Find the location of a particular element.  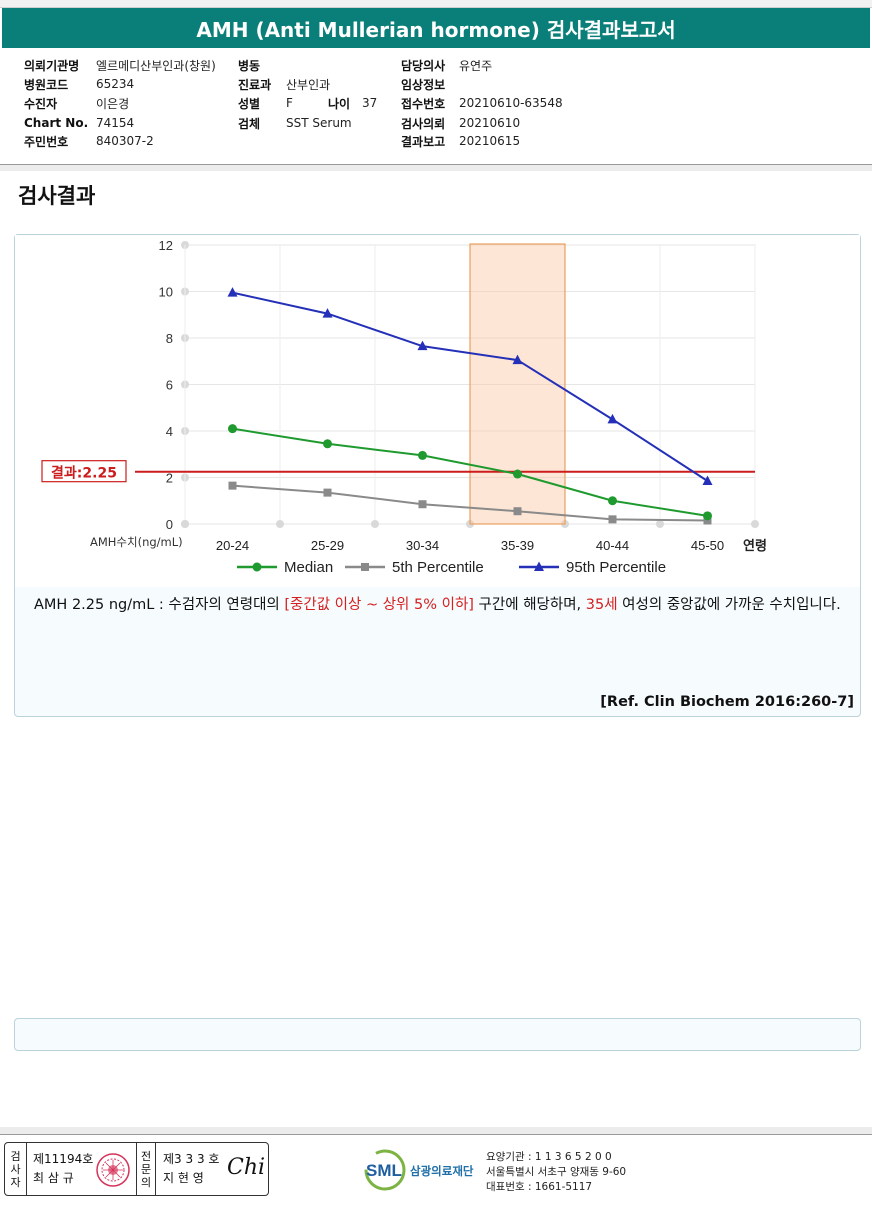

y-tick-label: 4 is located at coordinates (169, 431).